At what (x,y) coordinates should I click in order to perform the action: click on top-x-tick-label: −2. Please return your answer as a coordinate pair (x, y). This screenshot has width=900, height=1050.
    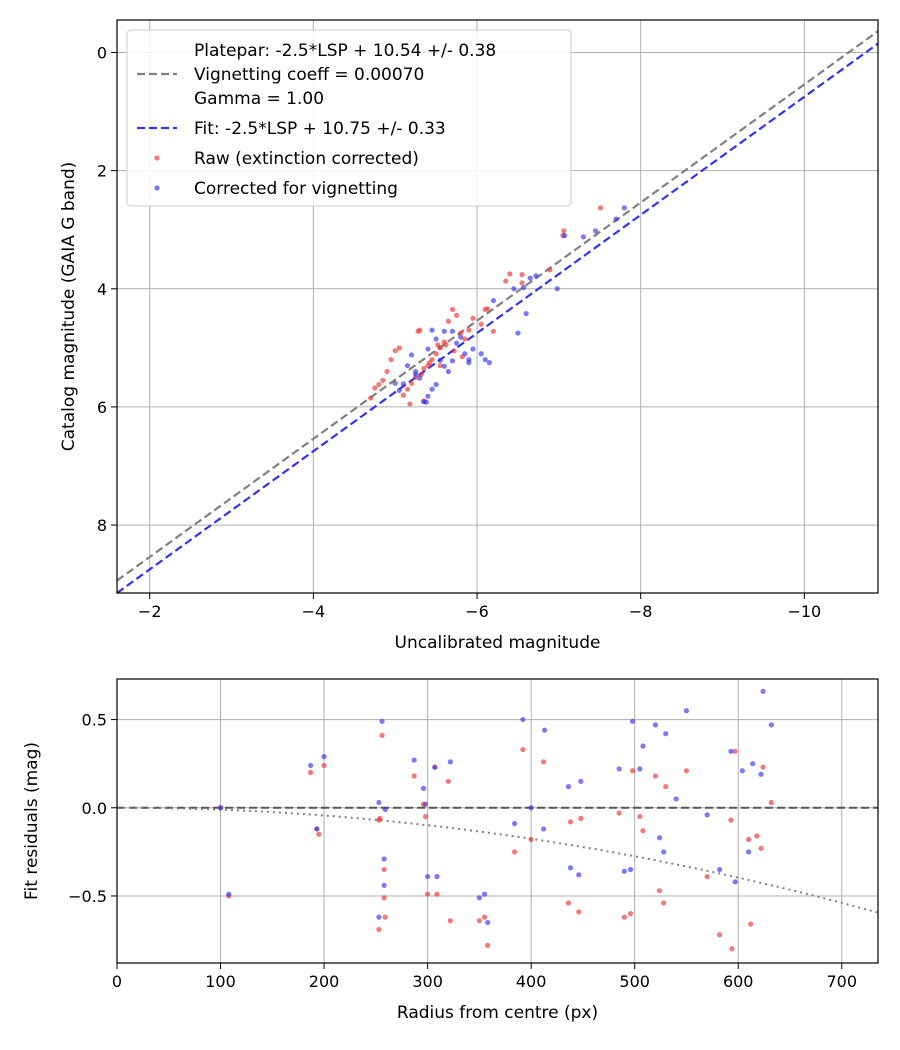
    Looking at the image, I should click on (150, 611).